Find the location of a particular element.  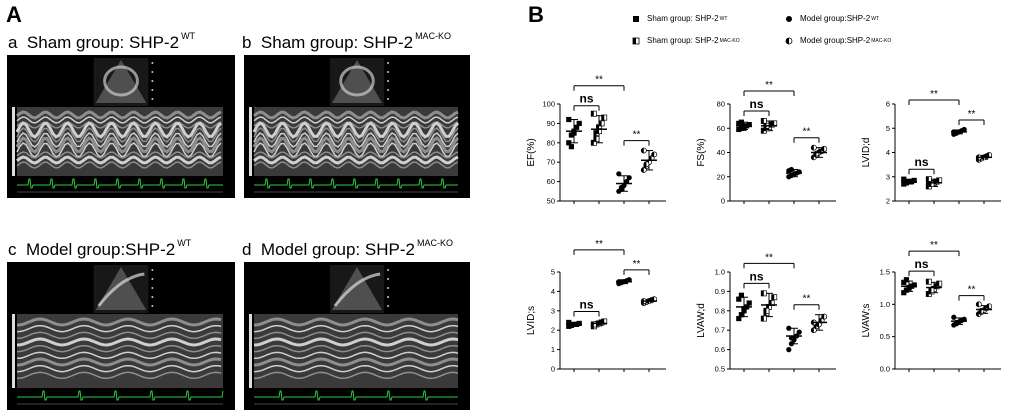

y-tick-label: 5 is located at coordinates (888, 128).